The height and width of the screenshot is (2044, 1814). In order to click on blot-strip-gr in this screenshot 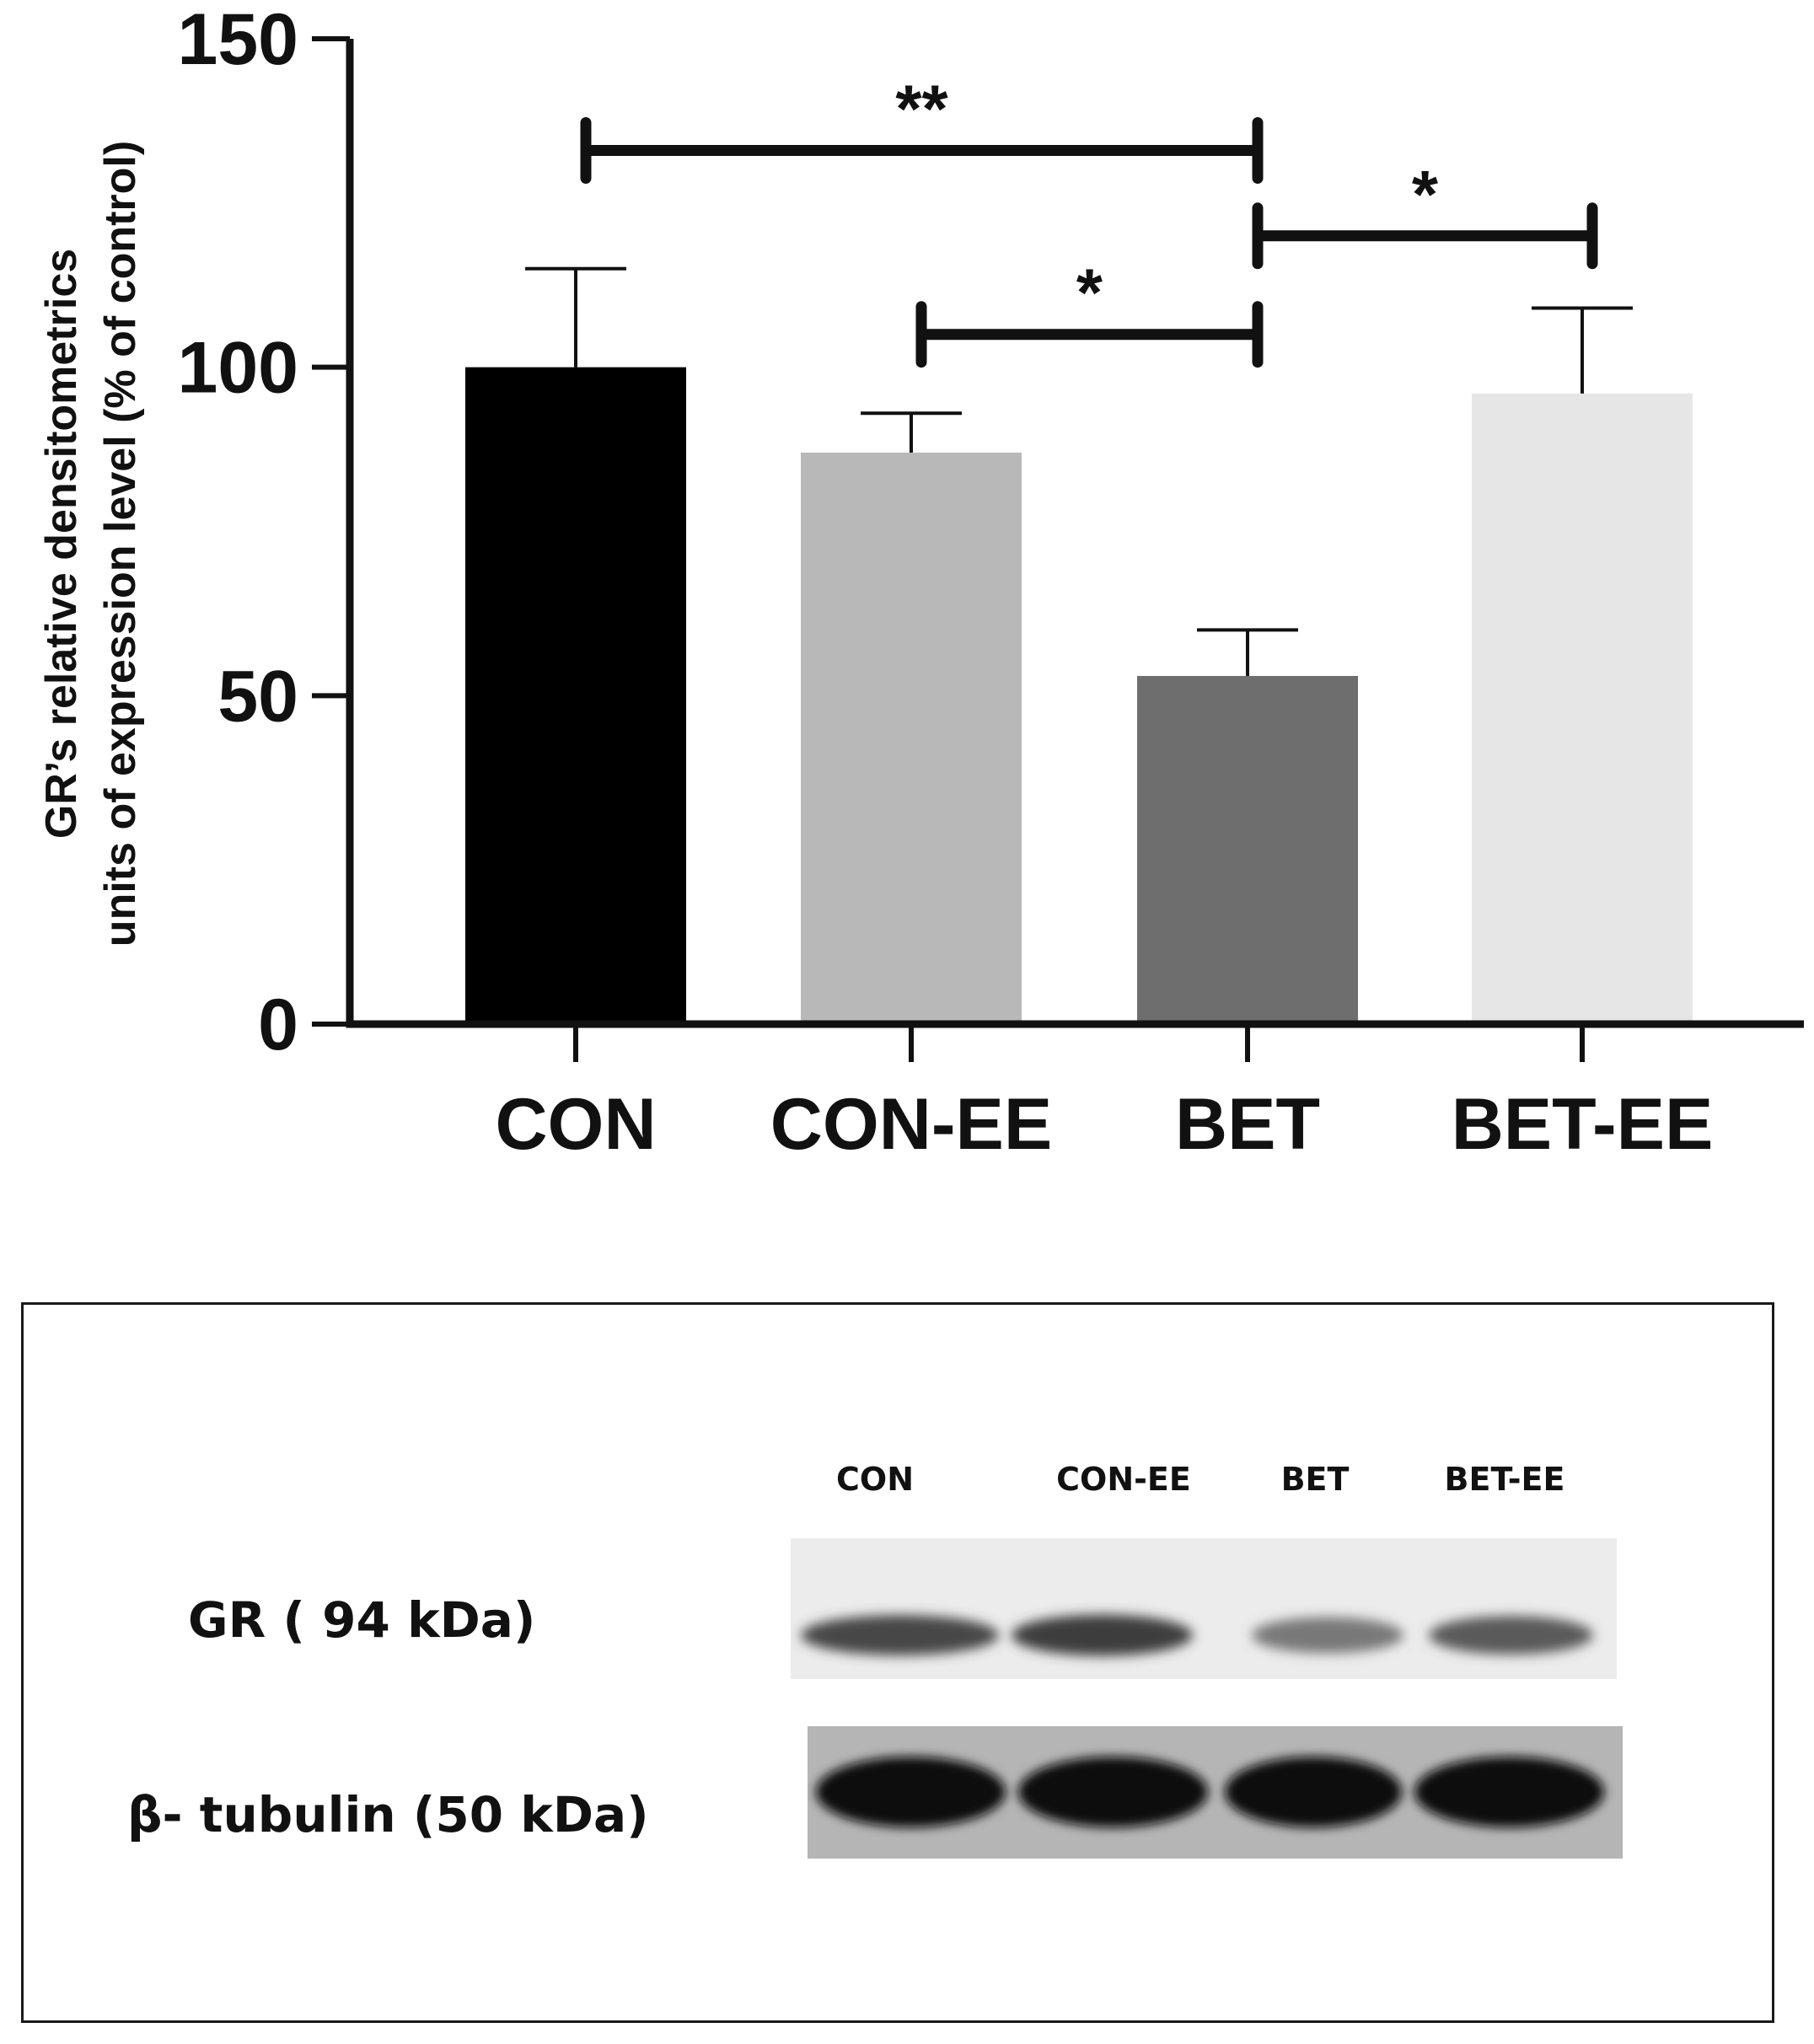, I will do `click(1204, 1608)`.